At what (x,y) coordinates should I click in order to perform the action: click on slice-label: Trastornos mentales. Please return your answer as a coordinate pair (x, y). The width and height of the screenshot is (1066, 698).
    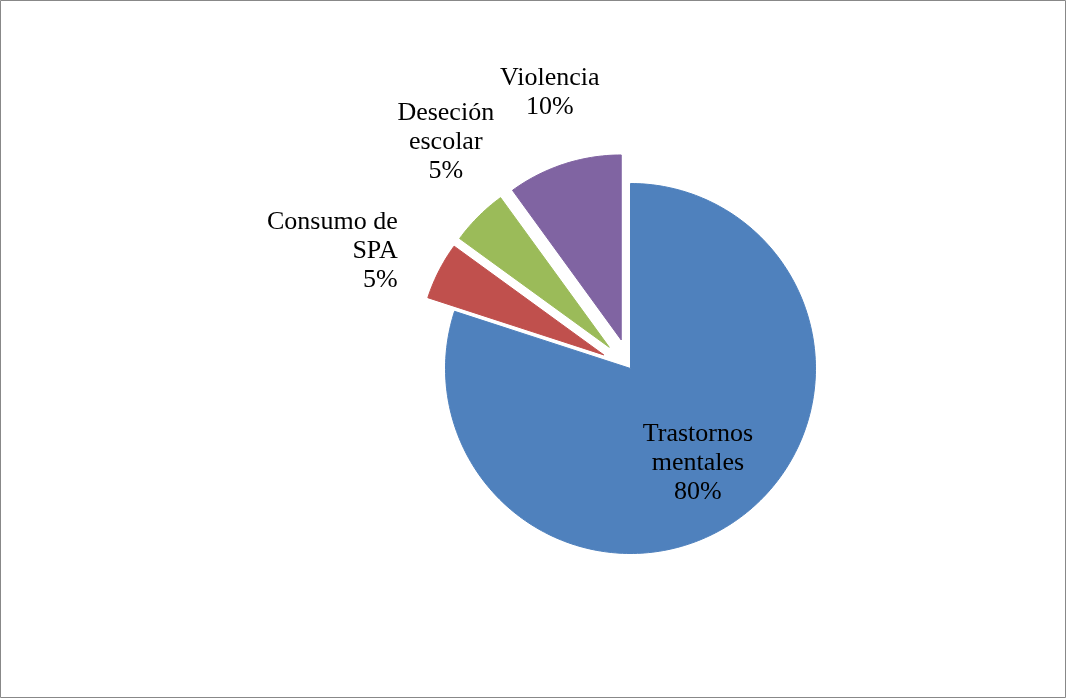
    Looking at the image, I should click on (698, 446).